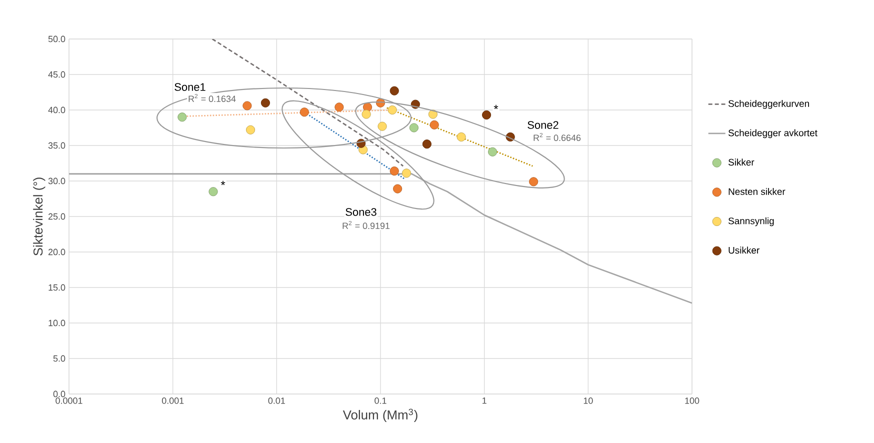 This screenshot has width=874, height=443. Describe the element at coordinates (57, 181) in the screenshot. I see `y-tick-label: 30.0` at that location.